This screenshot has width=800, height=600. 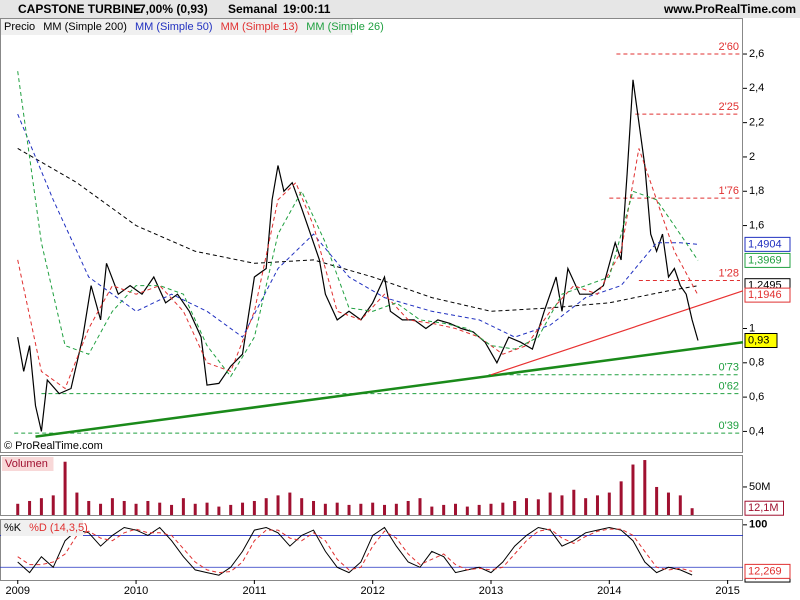 I want to click on last-value-label: 1,4904, so click(x=765, y=244).